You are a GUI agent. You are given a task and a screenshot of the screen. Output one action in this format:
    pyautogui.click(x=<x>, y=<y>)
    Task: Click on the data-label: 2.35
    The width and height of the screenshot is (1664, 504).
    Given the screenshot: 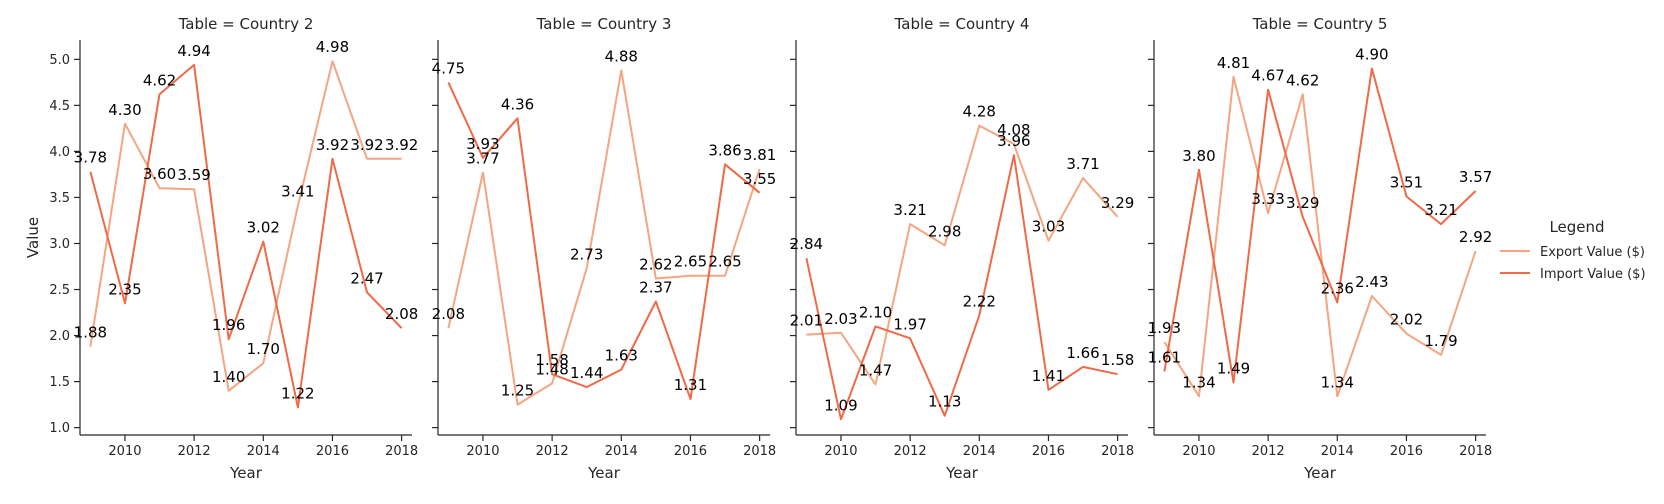 What is the action you would take?
    pyautogui.click(x=124, y=289)
    